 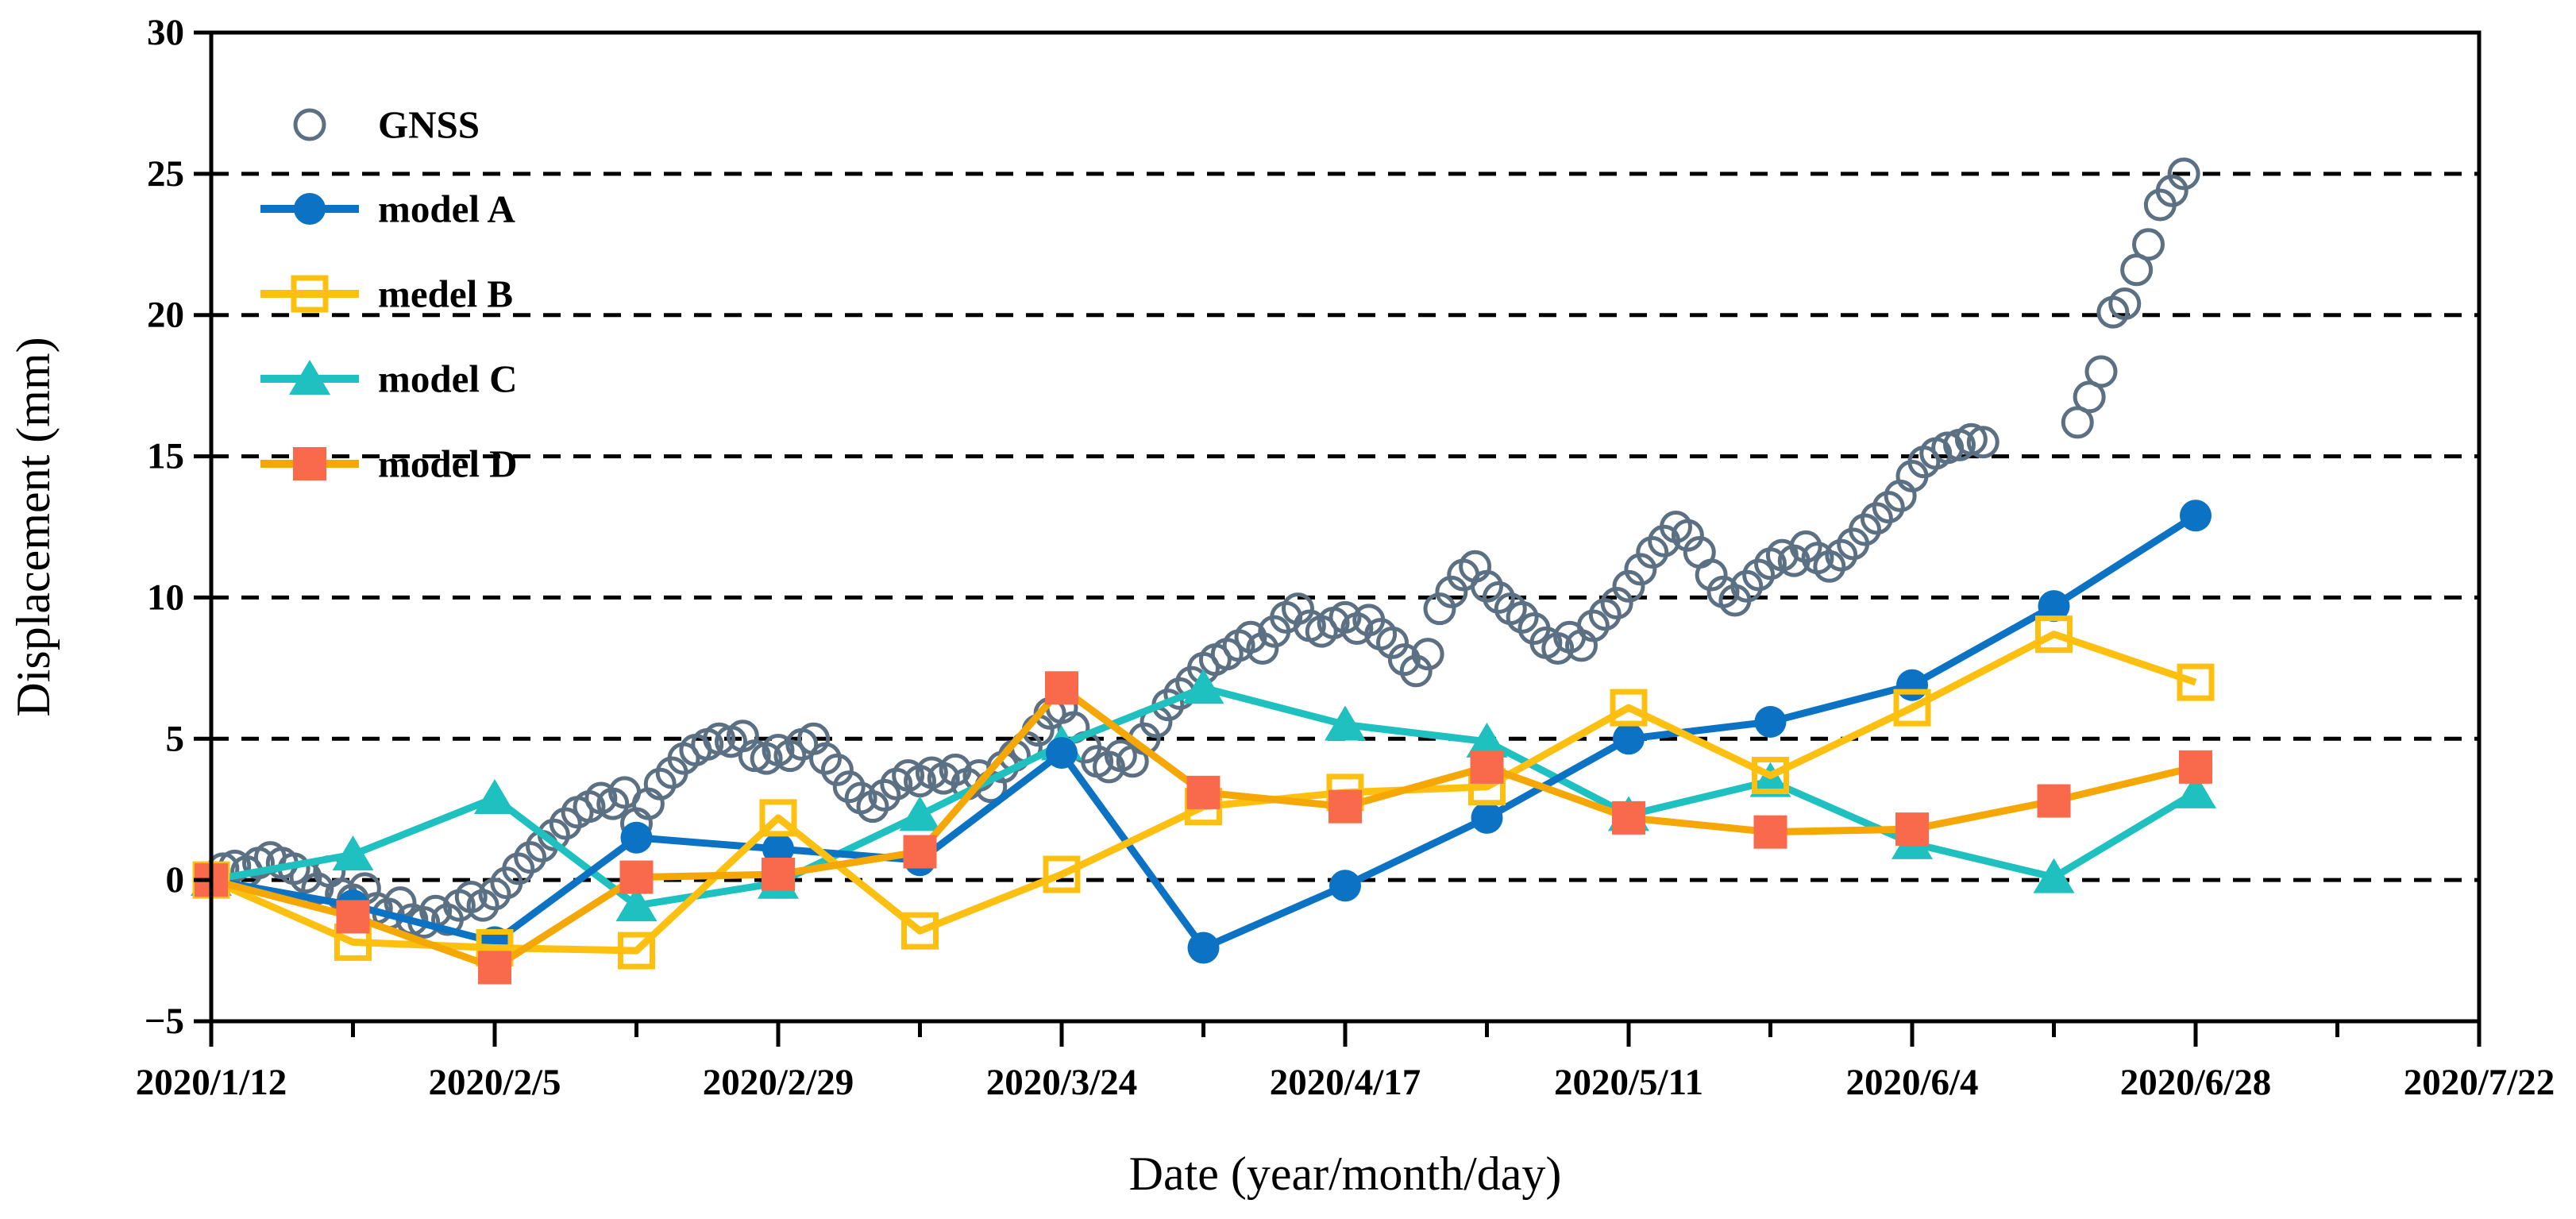 I want to click on x-tick-label: 2020/5/11, so click(x=1628, y=1082).